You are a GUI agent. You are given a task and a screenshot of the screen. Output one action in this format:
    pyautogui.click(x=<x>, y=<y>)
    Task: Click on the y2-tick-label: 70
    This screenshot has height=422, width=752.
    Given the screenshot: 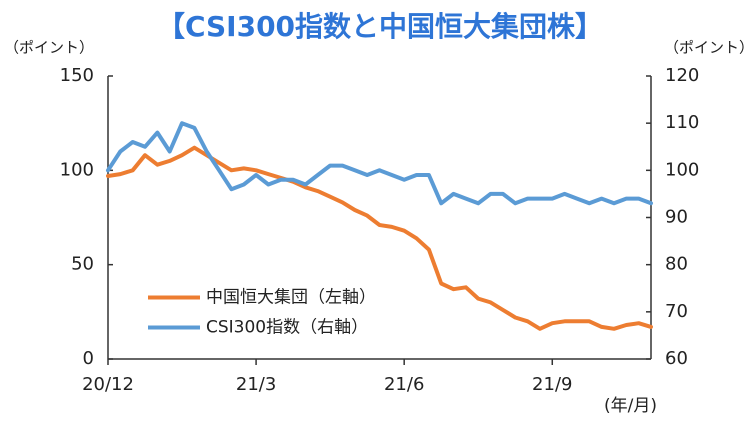 What is the action you would take?
    pyautogui.click(x=676, y=311)
    